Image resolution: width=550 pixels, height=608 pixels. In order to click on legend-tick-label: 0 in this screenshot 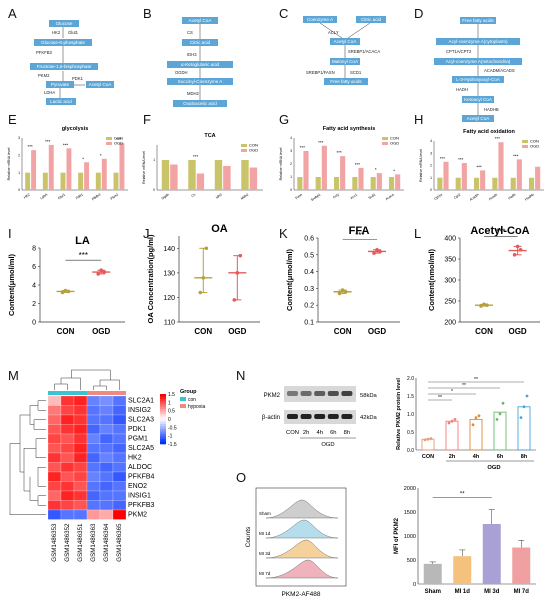, I will do `click(169, 420)`.